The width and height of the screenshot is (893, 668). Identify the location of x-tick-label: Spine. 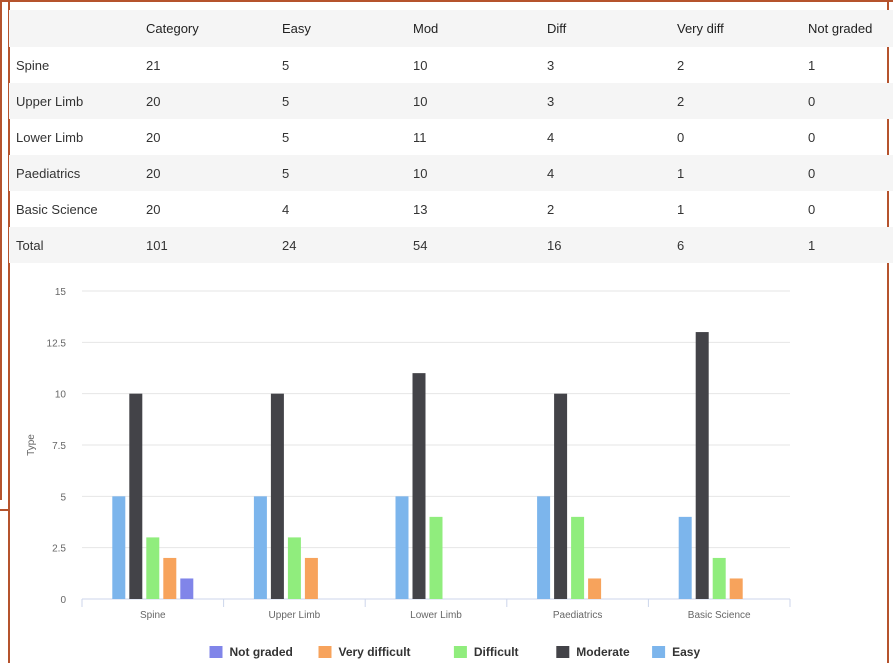
(153, 615).